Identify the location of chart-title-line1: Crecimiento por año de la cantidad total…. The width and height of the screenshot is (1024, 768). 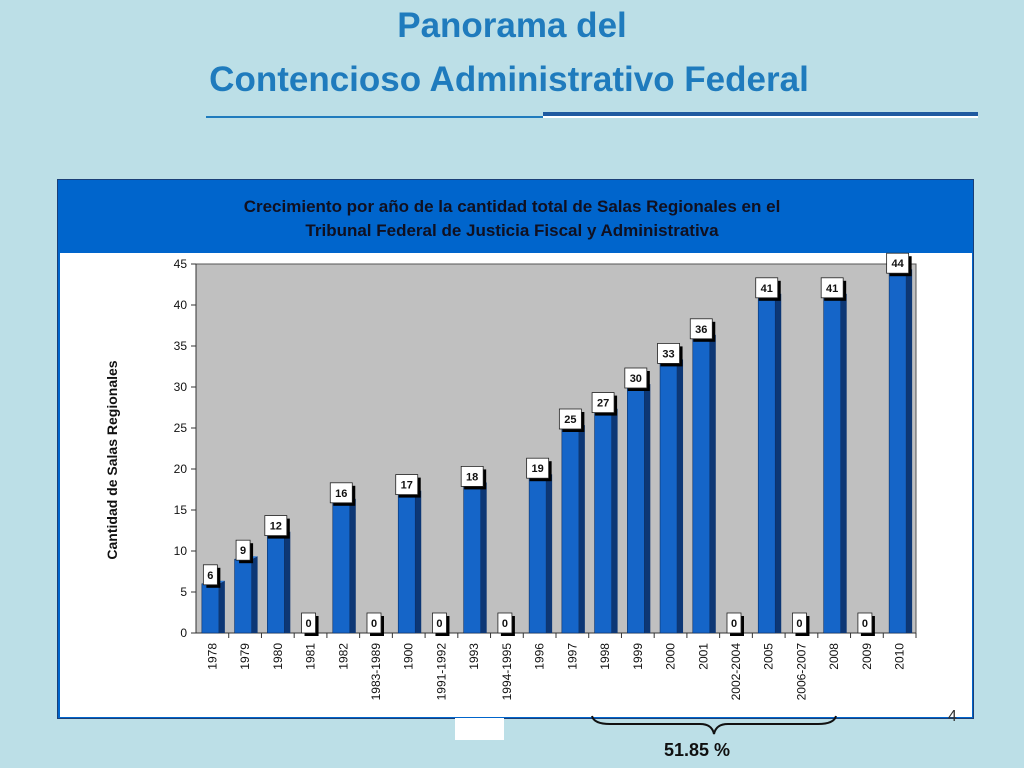
(512, 206).